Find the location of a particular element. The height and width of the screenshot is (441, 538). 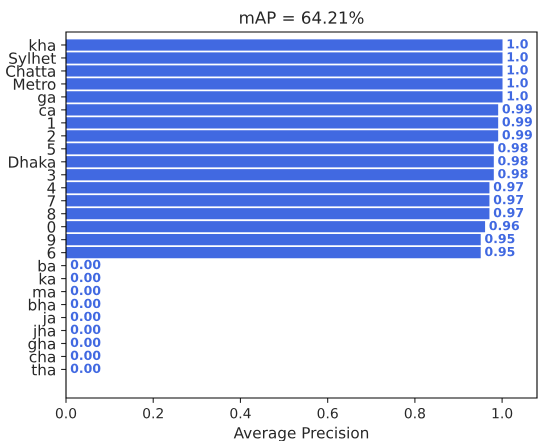

y-tick-label: 0 is located at coordinates (52, 227).